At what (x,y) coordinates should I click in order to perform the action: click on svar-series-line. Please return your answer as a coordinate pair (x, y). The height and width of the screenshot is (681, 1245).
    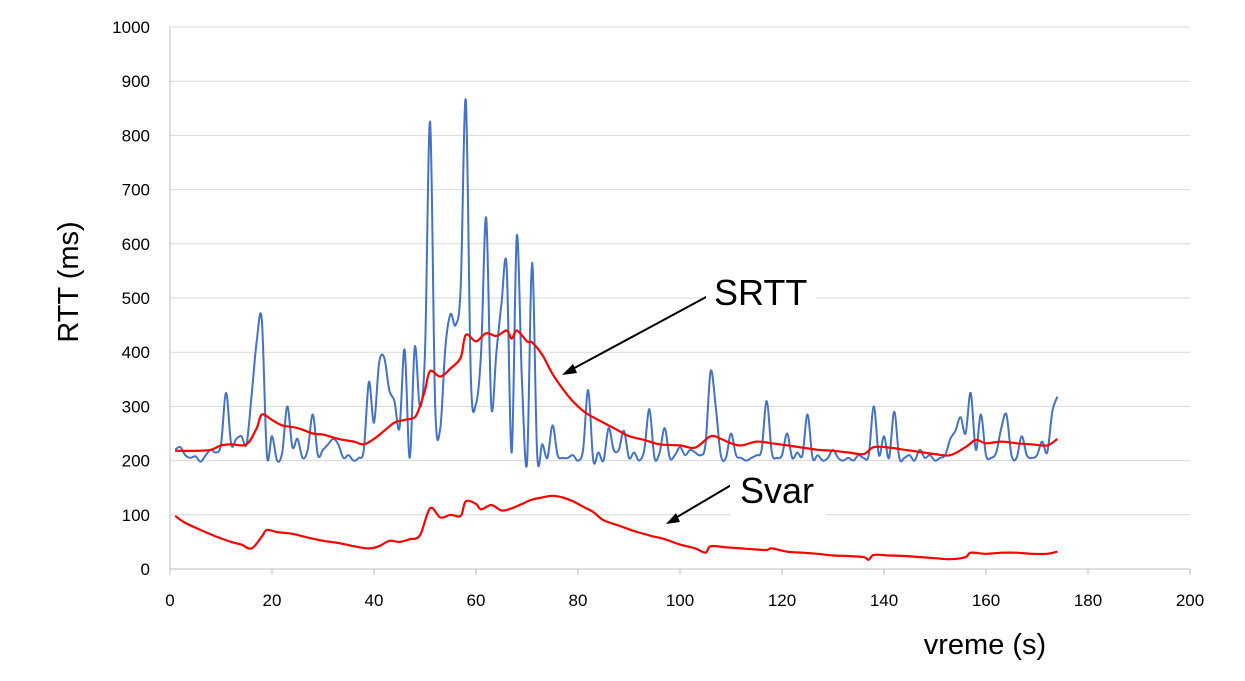
    Looking at the image, I should click on (616, 527).